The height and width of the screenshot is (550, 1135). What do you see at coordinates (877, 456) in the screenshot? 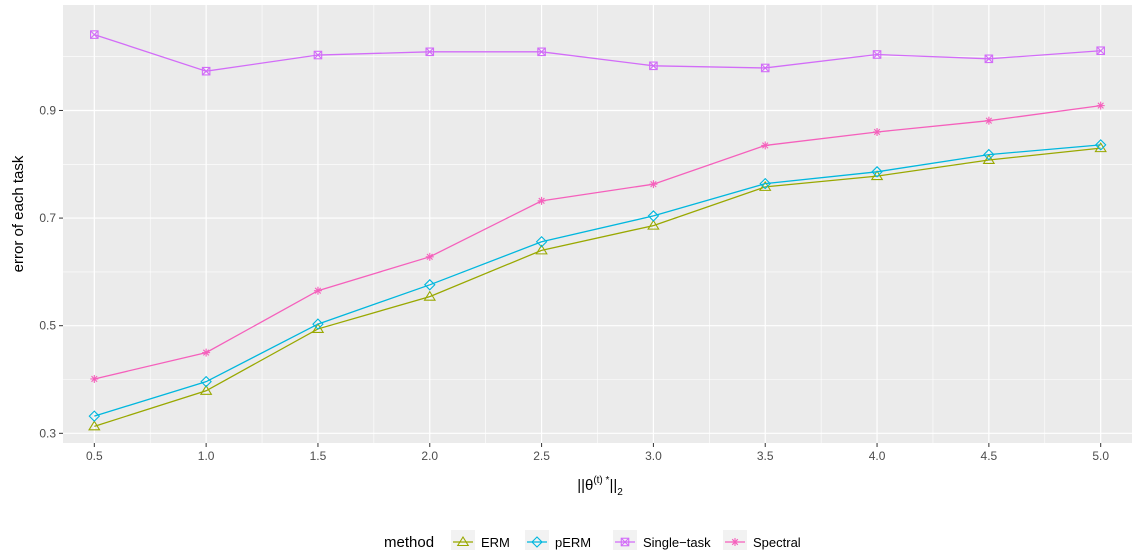
I see `x-tick-label: 4.0` at bounding box center [877, 456].